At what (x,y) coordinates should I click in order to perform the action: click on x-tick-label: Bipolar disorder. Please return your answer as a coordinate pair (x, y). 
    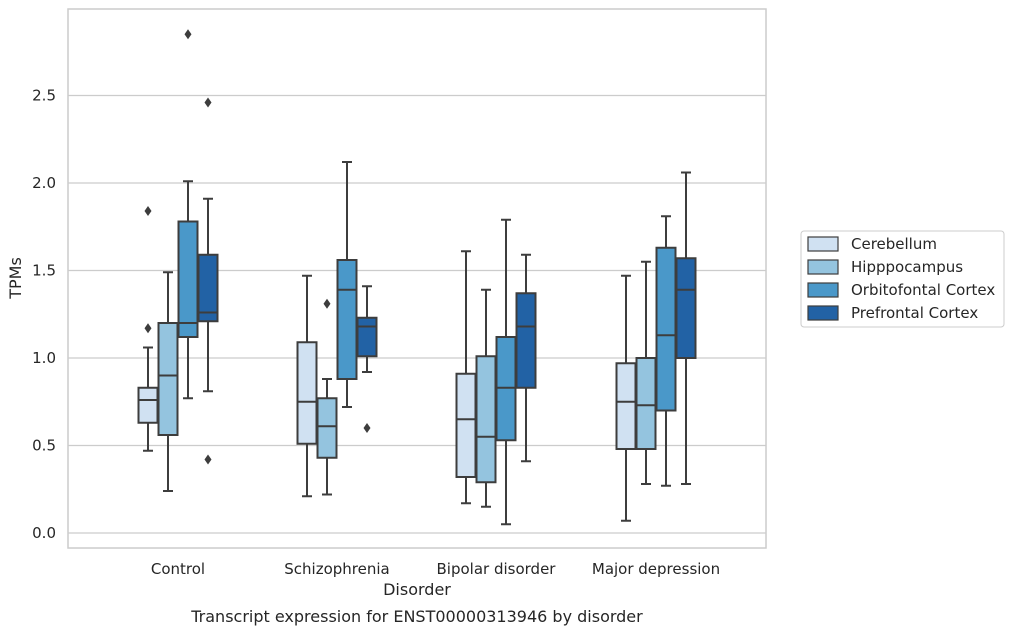
    Looking at the image, I should click on (497, 569).